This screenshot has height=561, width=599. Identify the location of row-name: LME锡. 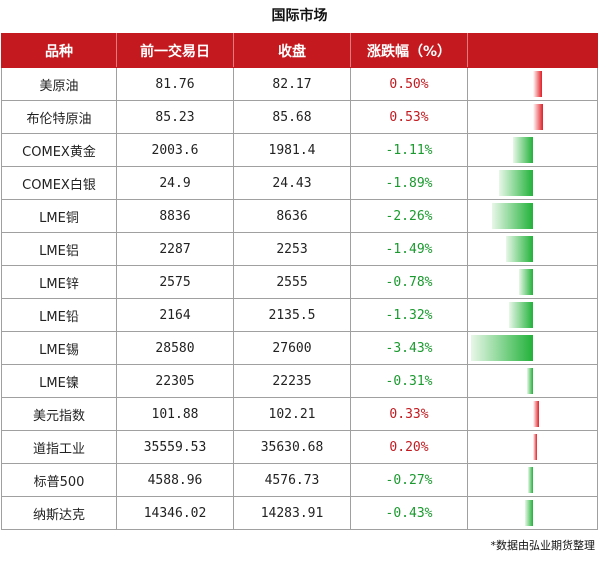
(59, 348).